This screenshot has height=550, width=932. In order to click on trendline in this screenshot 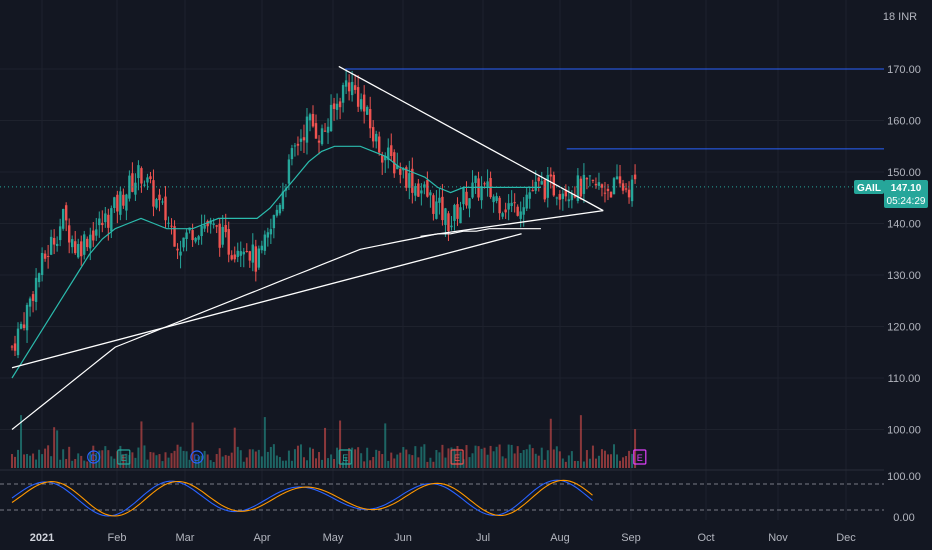, I will do `click(512, 223)`.